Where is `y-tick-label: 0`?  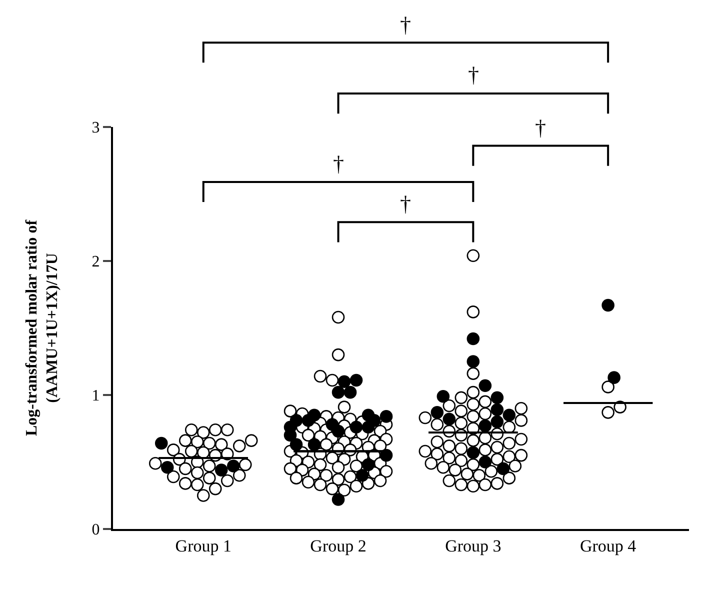 y-tick-label: 0 is located at coordinates (96, 530).